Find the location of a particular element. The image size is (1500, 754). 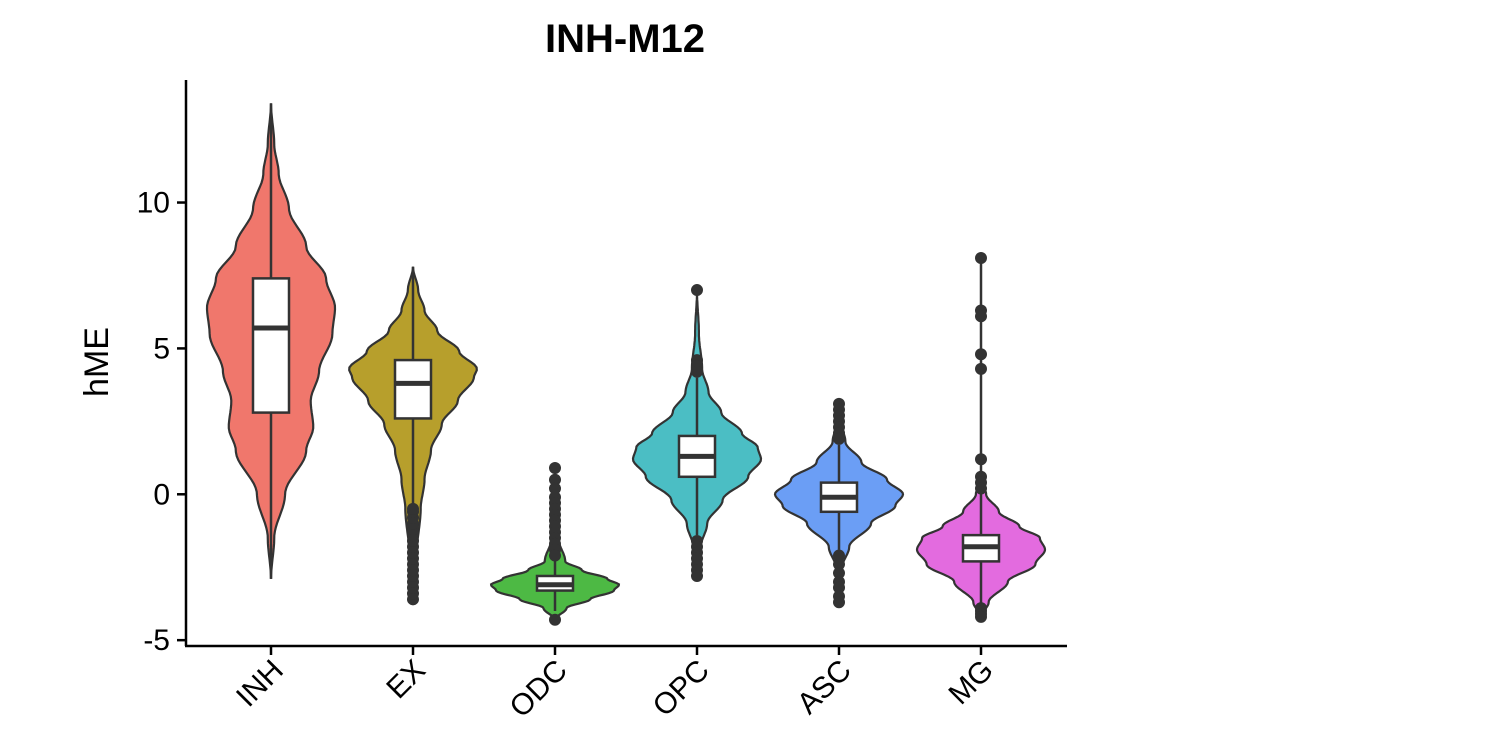

violin-asc is located at coordinates (839, 503).